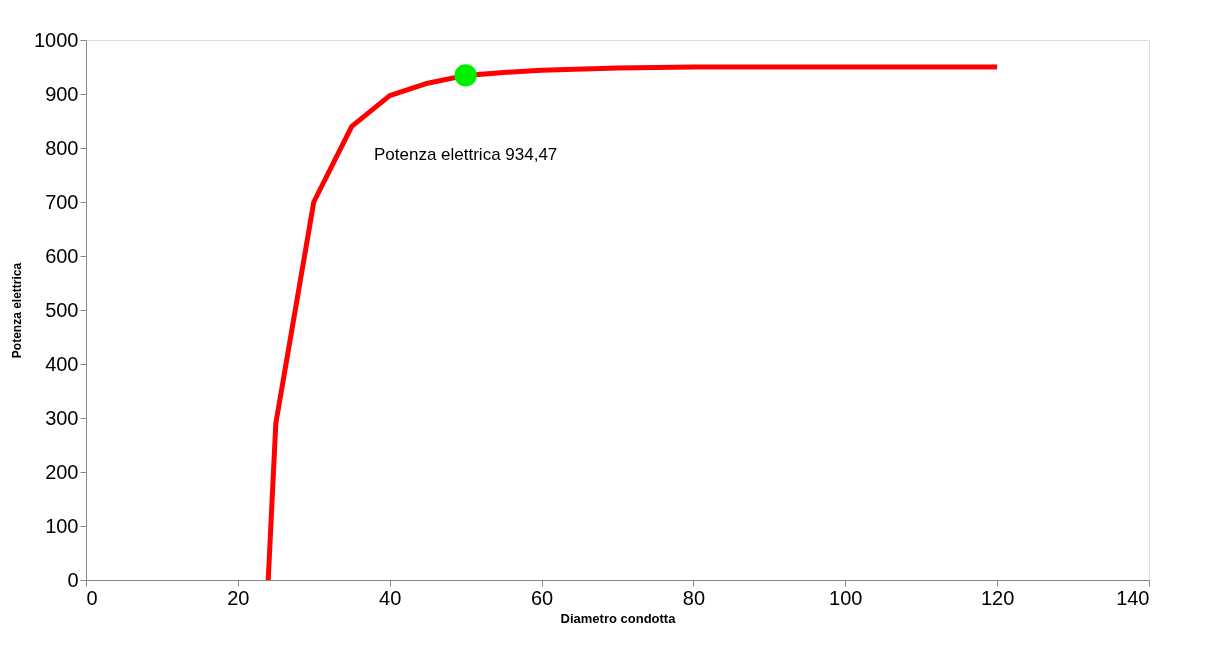 The width and height of the screenshot is (1212, 657). Describe the element at coordinates (62, 309) in the screenshot. I see `y-tick-label: 500` at that location.